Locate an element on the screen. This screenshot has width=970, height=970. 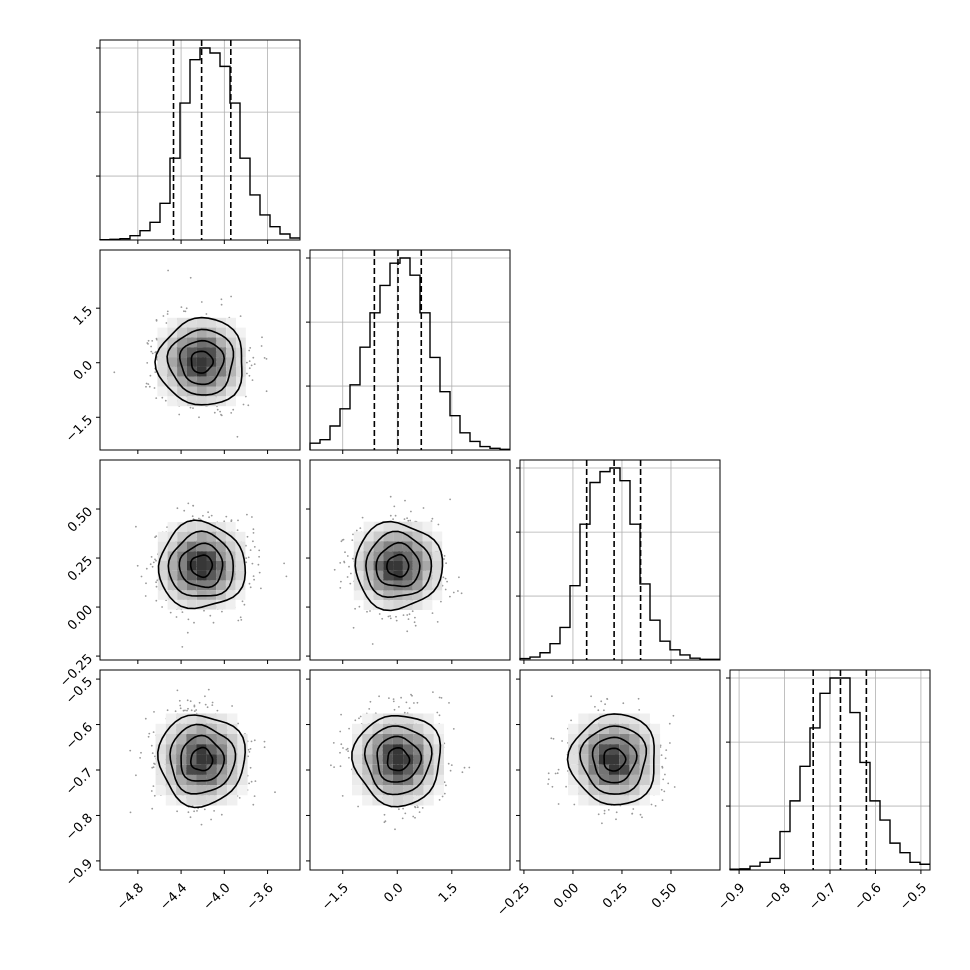
y-tick-label: −0.6 is located at coordinates (79, 736).